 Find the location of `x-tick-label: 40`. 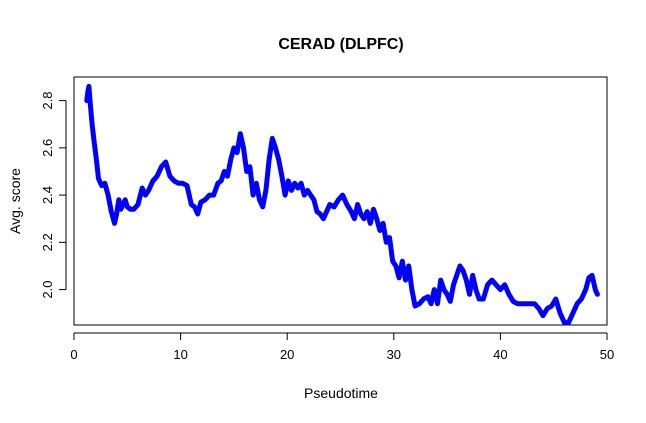

x-tick-label: 40 is located at coordinates (500, 354).